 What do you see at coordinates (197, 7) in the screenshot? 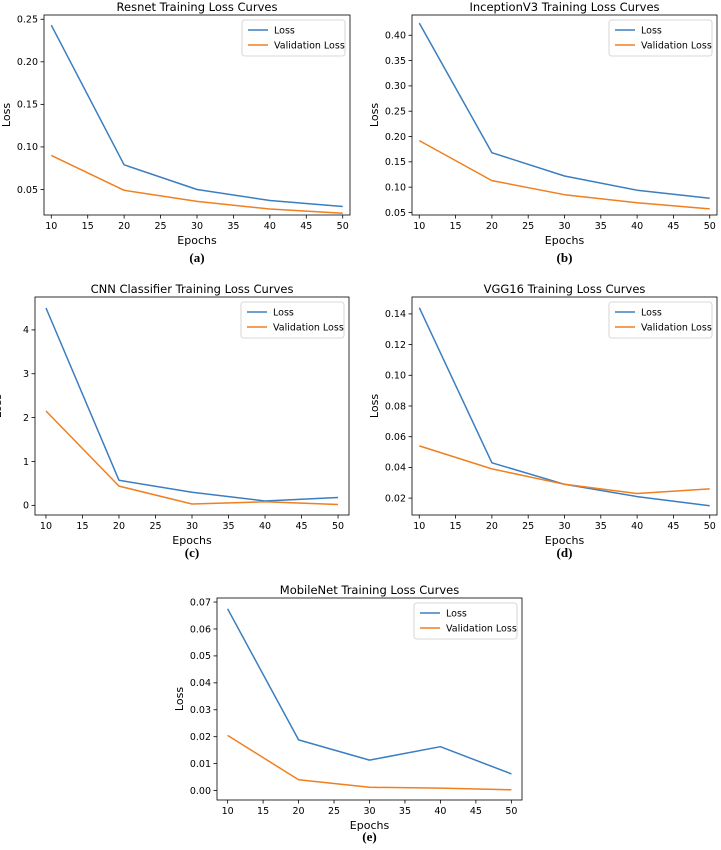
I see `chart-title: Resnet Training Loss Curves` at bounding box center [197, 7].